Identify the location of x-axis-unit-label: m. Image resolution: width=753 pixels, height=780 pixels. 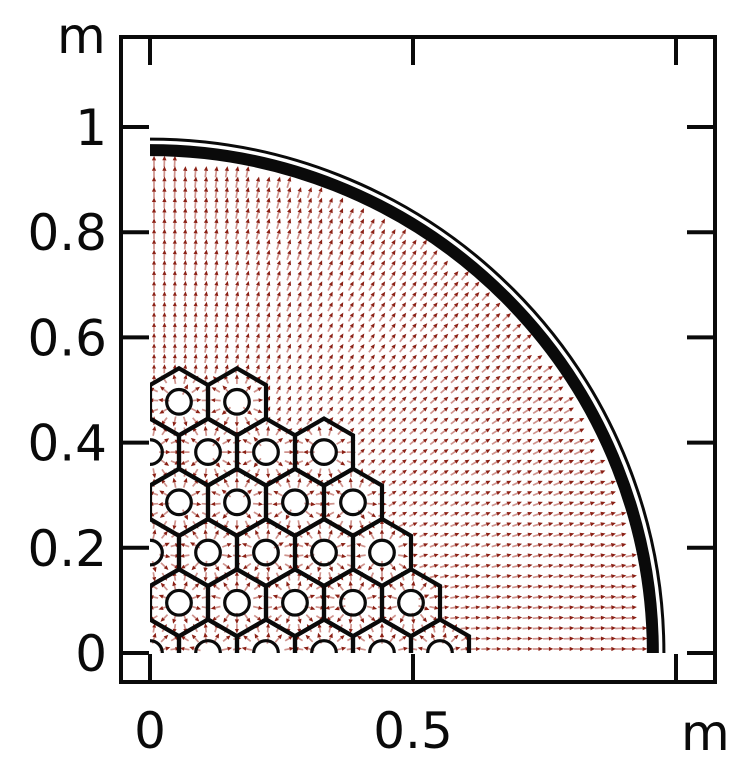
(705, 733).